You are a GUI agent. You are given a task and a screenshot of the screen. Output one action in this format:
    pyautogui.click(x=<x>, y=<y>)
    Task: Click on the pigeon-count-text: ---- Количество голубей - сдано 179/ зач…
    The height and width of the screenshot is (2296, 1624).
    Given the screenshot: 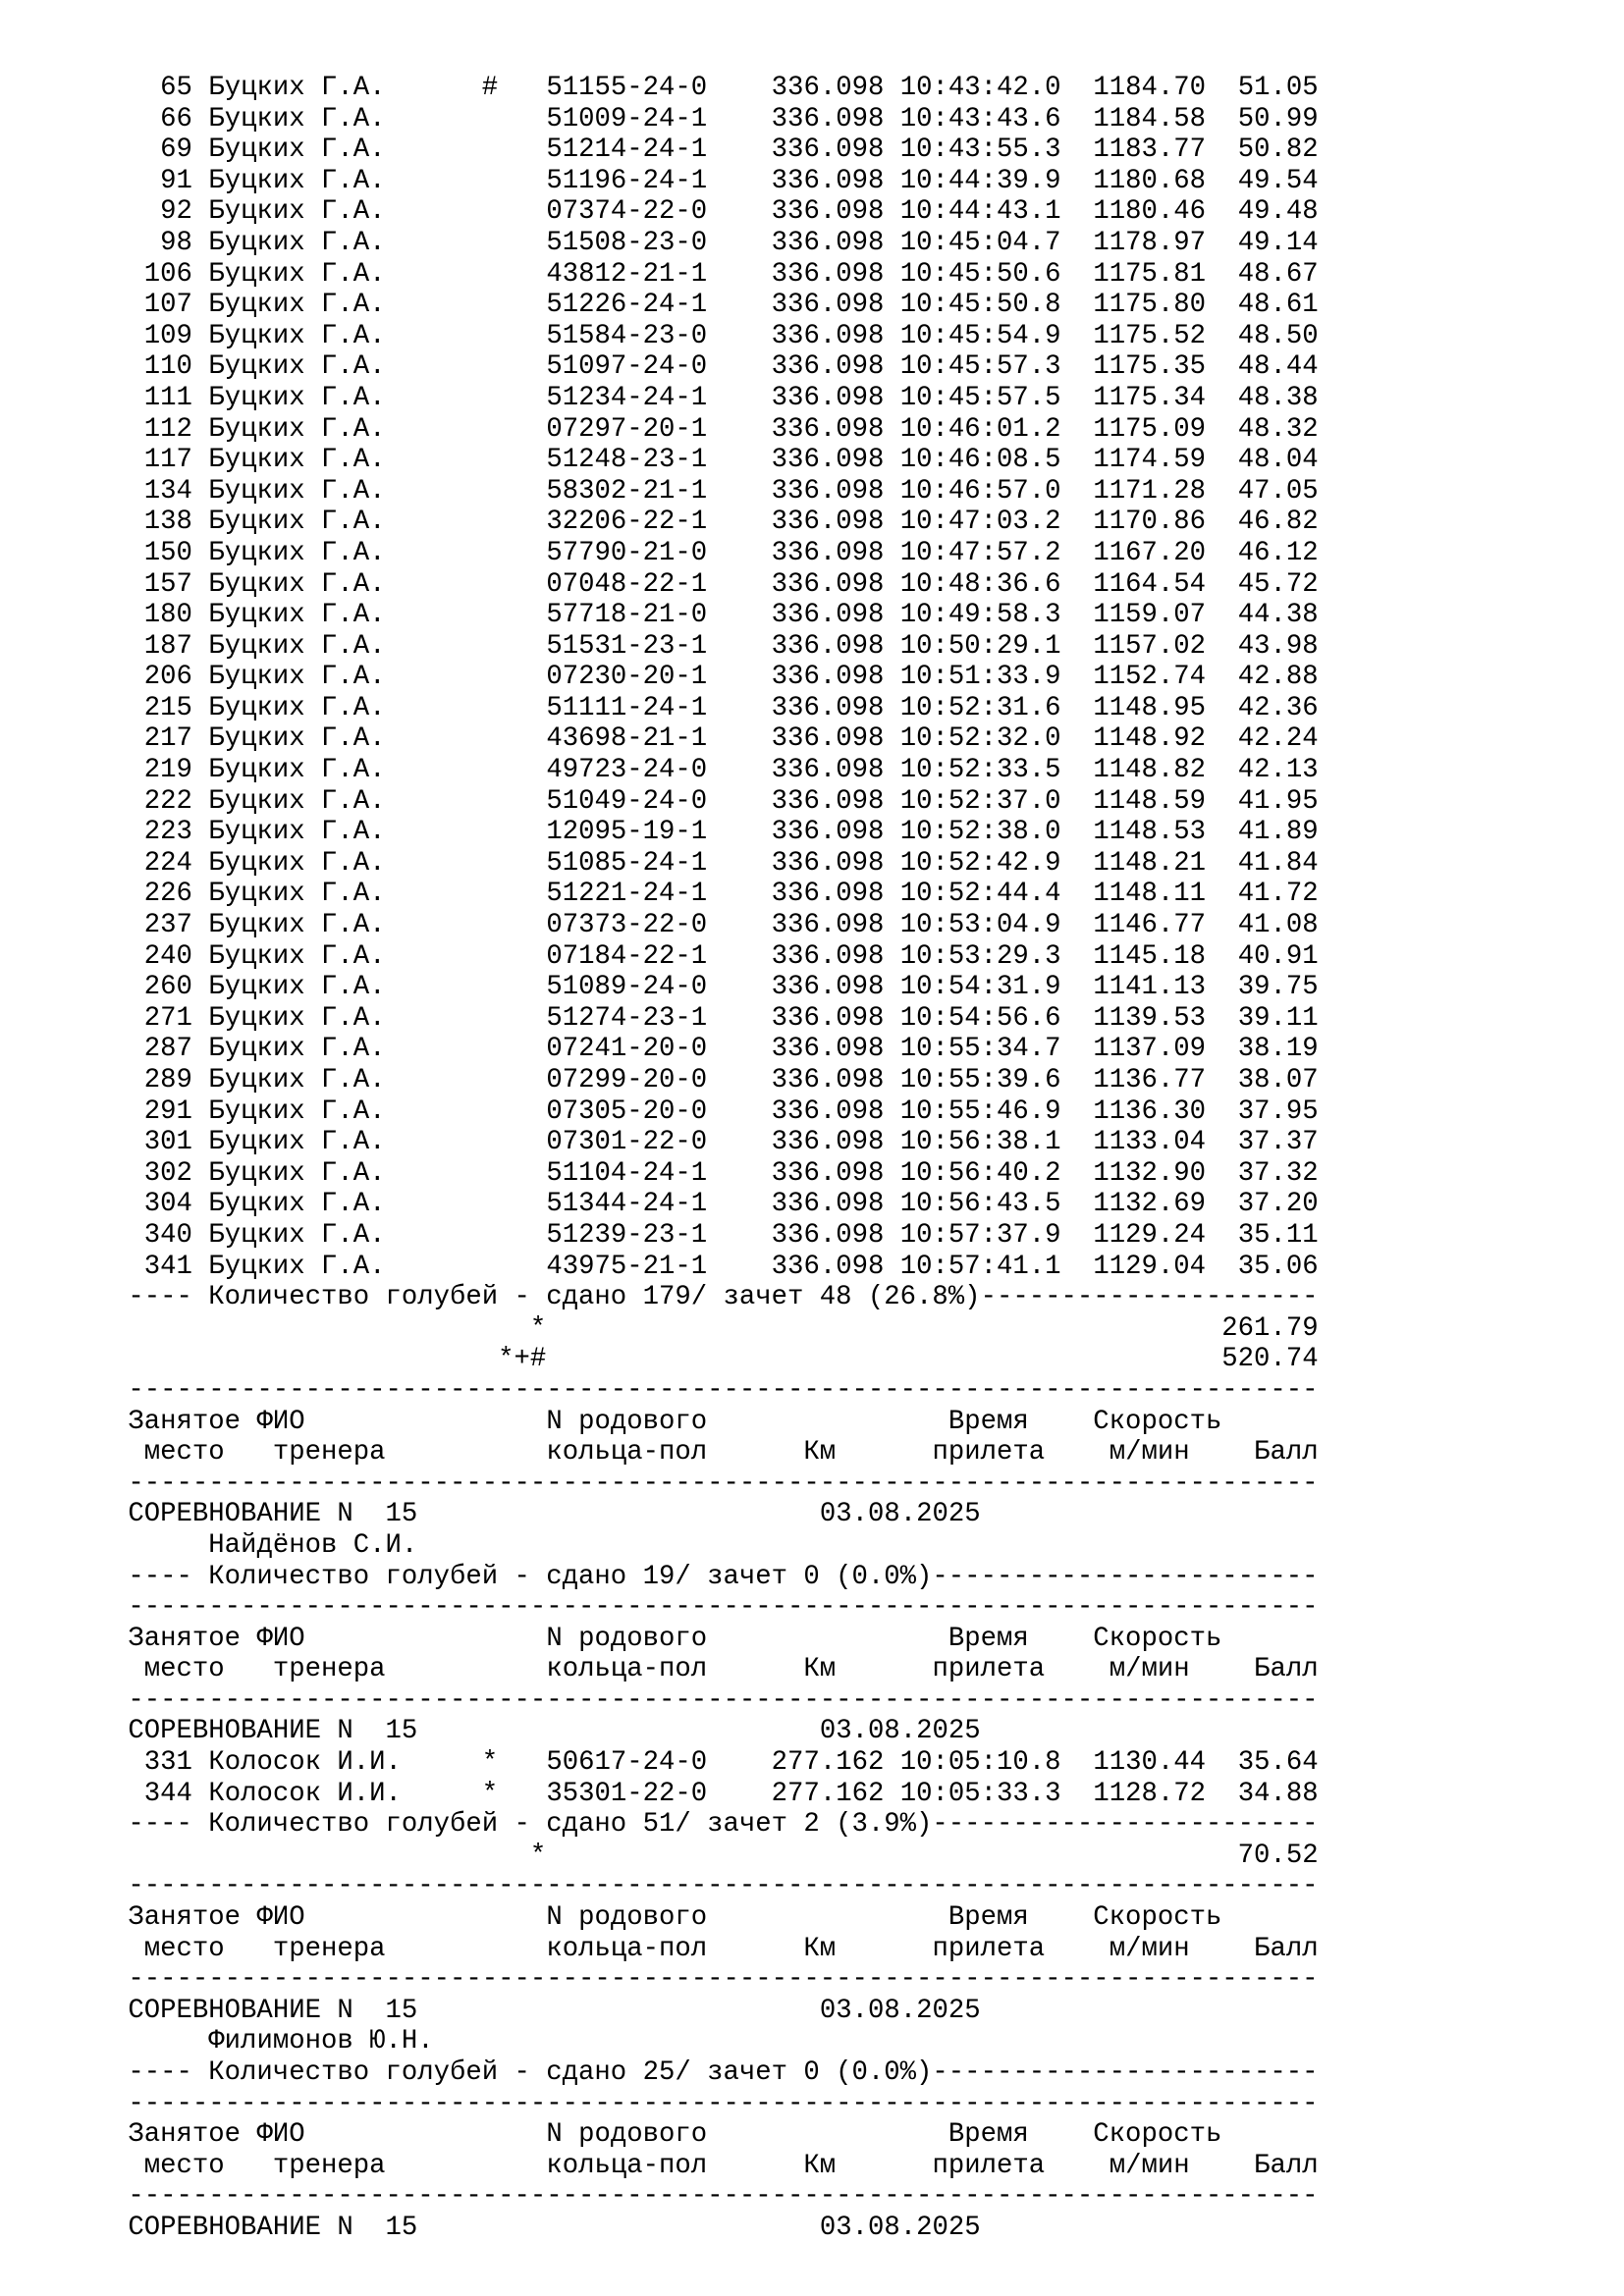 What is the action you would take?
    pyautogui.click(x=715, y=1298)
    